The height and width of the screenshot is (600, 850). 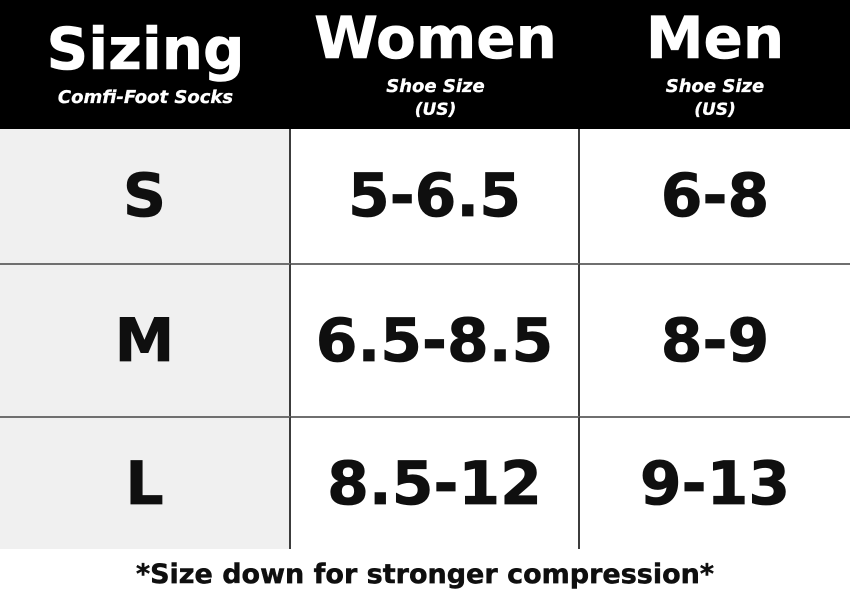 I want to click on size-label-m: M, so click(x=145, y=339).